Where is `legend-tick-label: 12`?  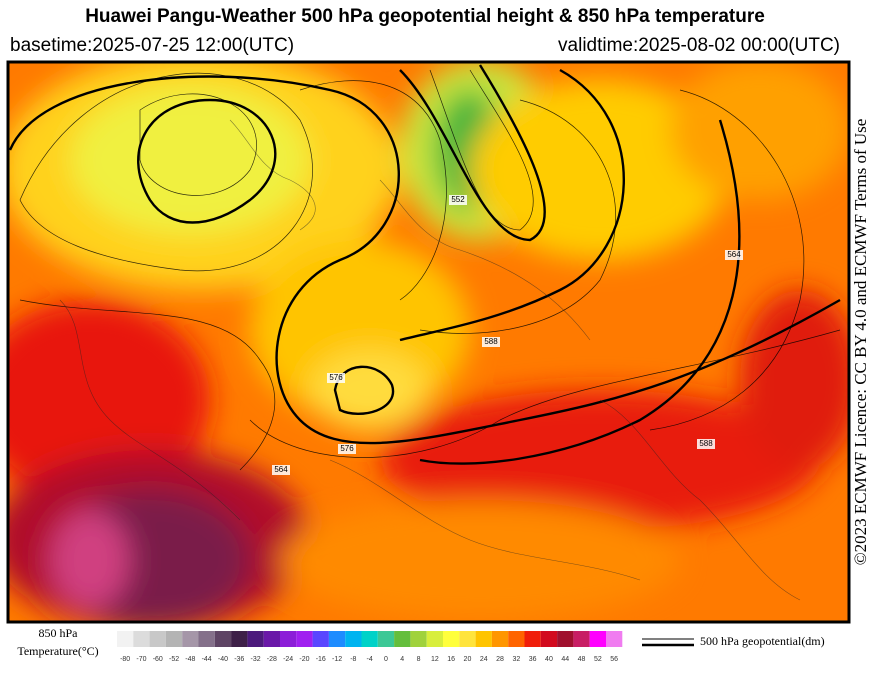 legend-tick-label: 12 is located at coordinates (435, 659).